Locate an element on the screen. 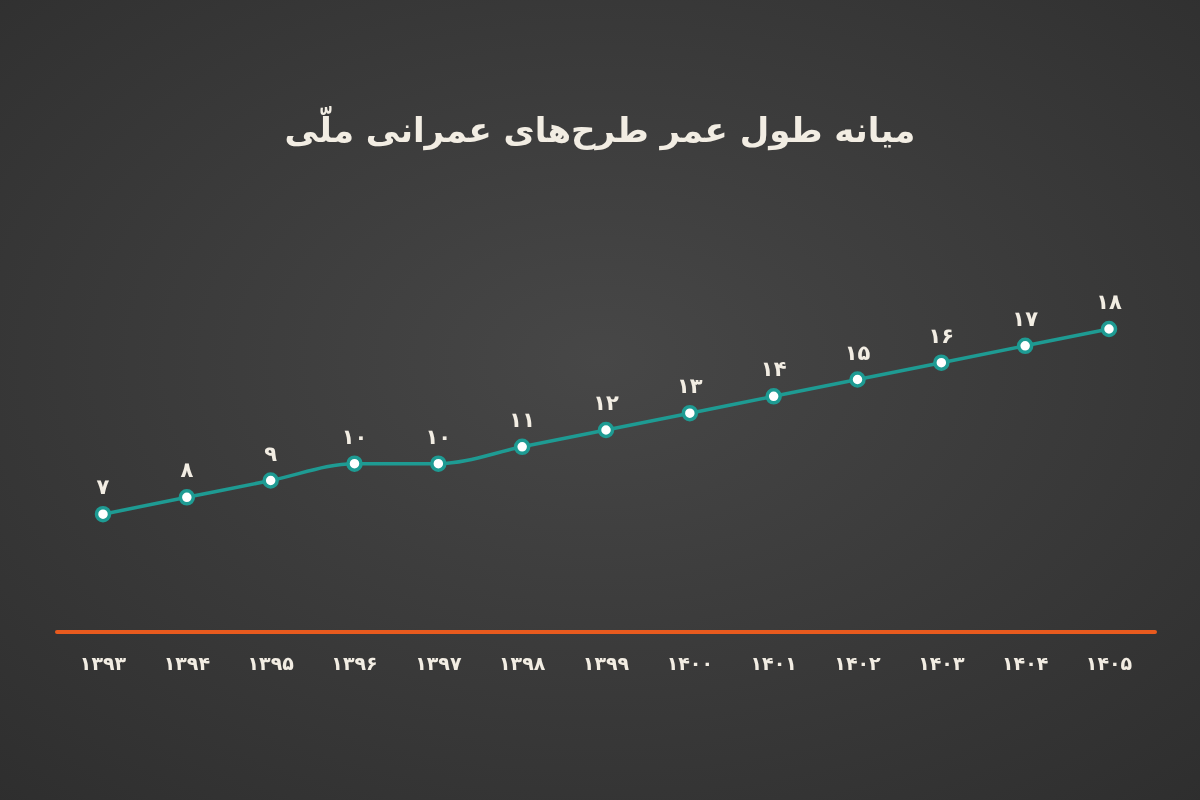 The image size is (1200, 800). data-label: ۱۴ is located at coordinates (773, 369).